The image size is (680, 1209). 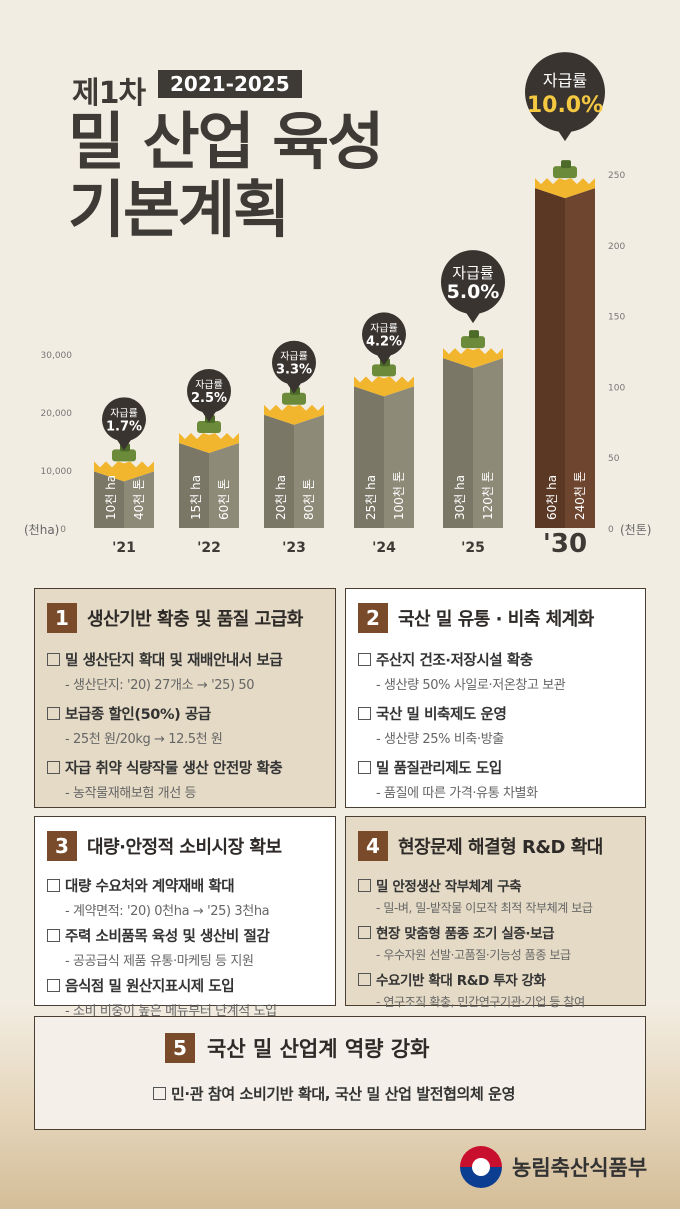 What do you see at coordinates (124, 548) in the screenshot?
I see `category-label: '21` at bounding box center [124, 548].